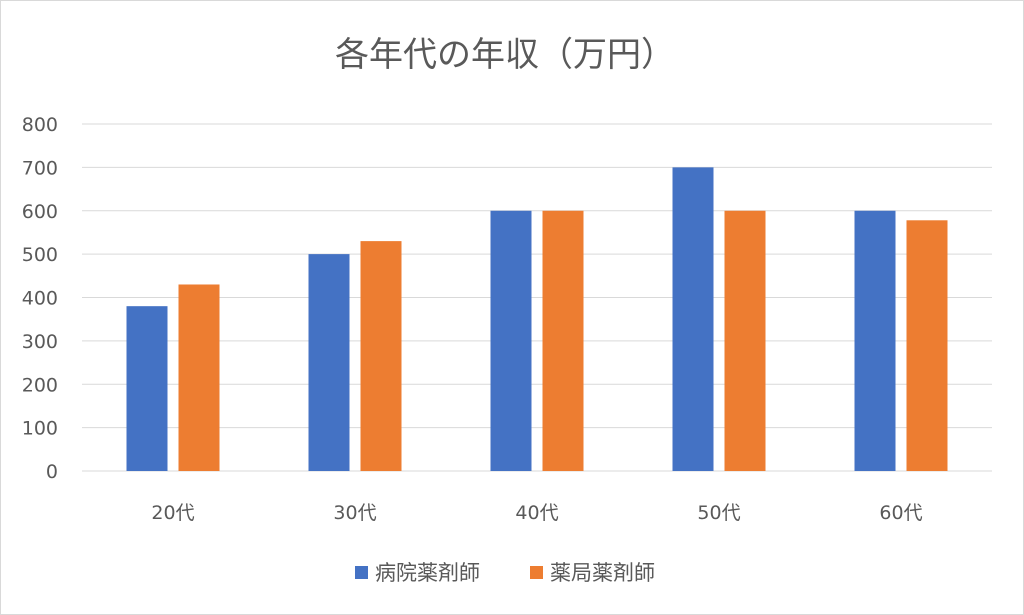 Image resolution: width=1024 pixels, height=615 pixels. What do you see at coordinates (52, 472) in the screenshot?
I see `y-tick-label: 0` at bounding box center [52, 472].